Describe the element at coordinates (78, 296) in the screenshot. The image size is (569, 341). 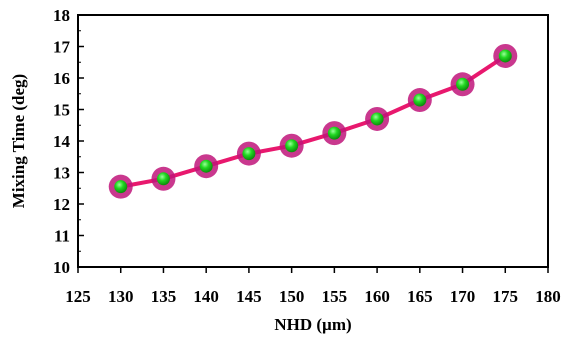
I see `x-tick-label: 125` at that location.